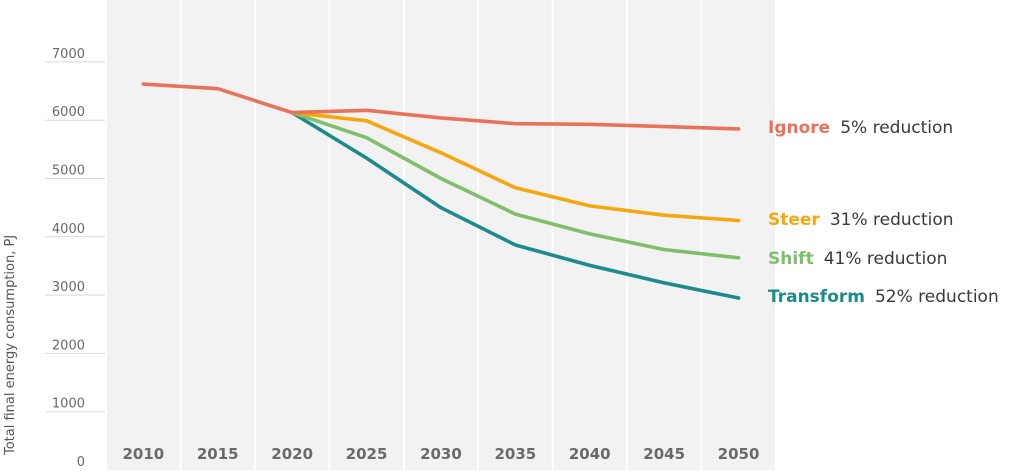 This screenshot has width=1022, height=473. Describe the element at coordinates (68, 229) in the screenshot. I see `y-tick-label: 4000` at that location.